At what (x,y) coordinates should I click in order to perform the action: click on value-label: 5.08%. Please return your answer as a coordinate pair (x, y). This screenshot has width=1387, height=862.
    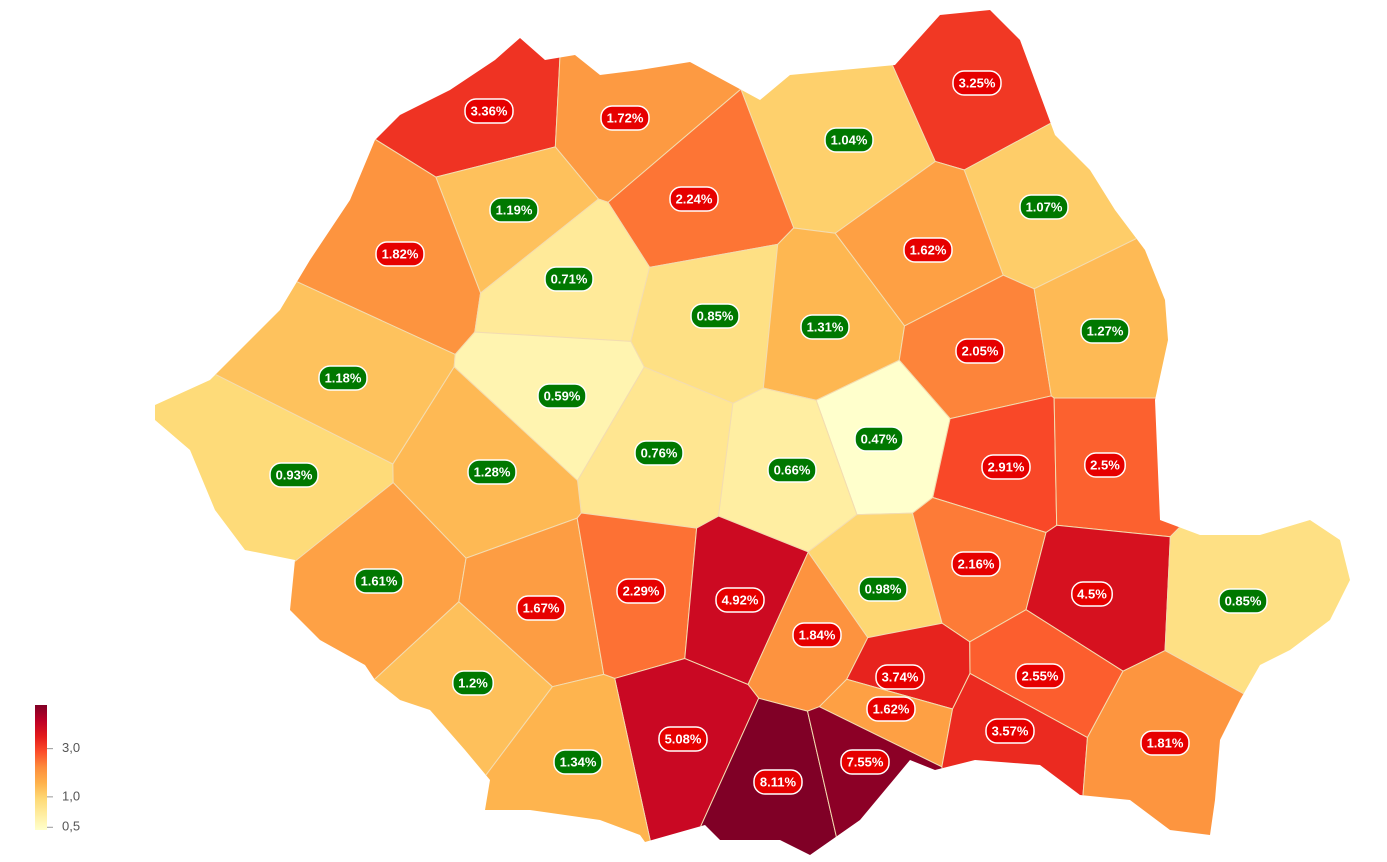
    Looking at the image, I should click on (683, 738).